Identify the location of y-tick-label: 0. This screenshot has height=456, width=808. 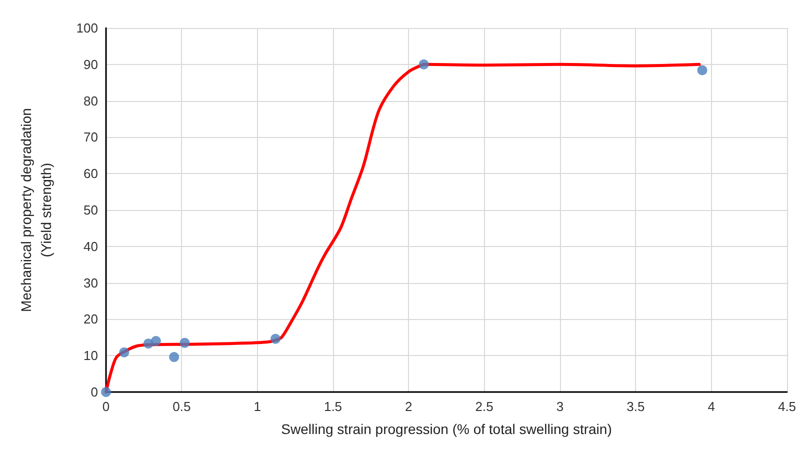
(94, 392).